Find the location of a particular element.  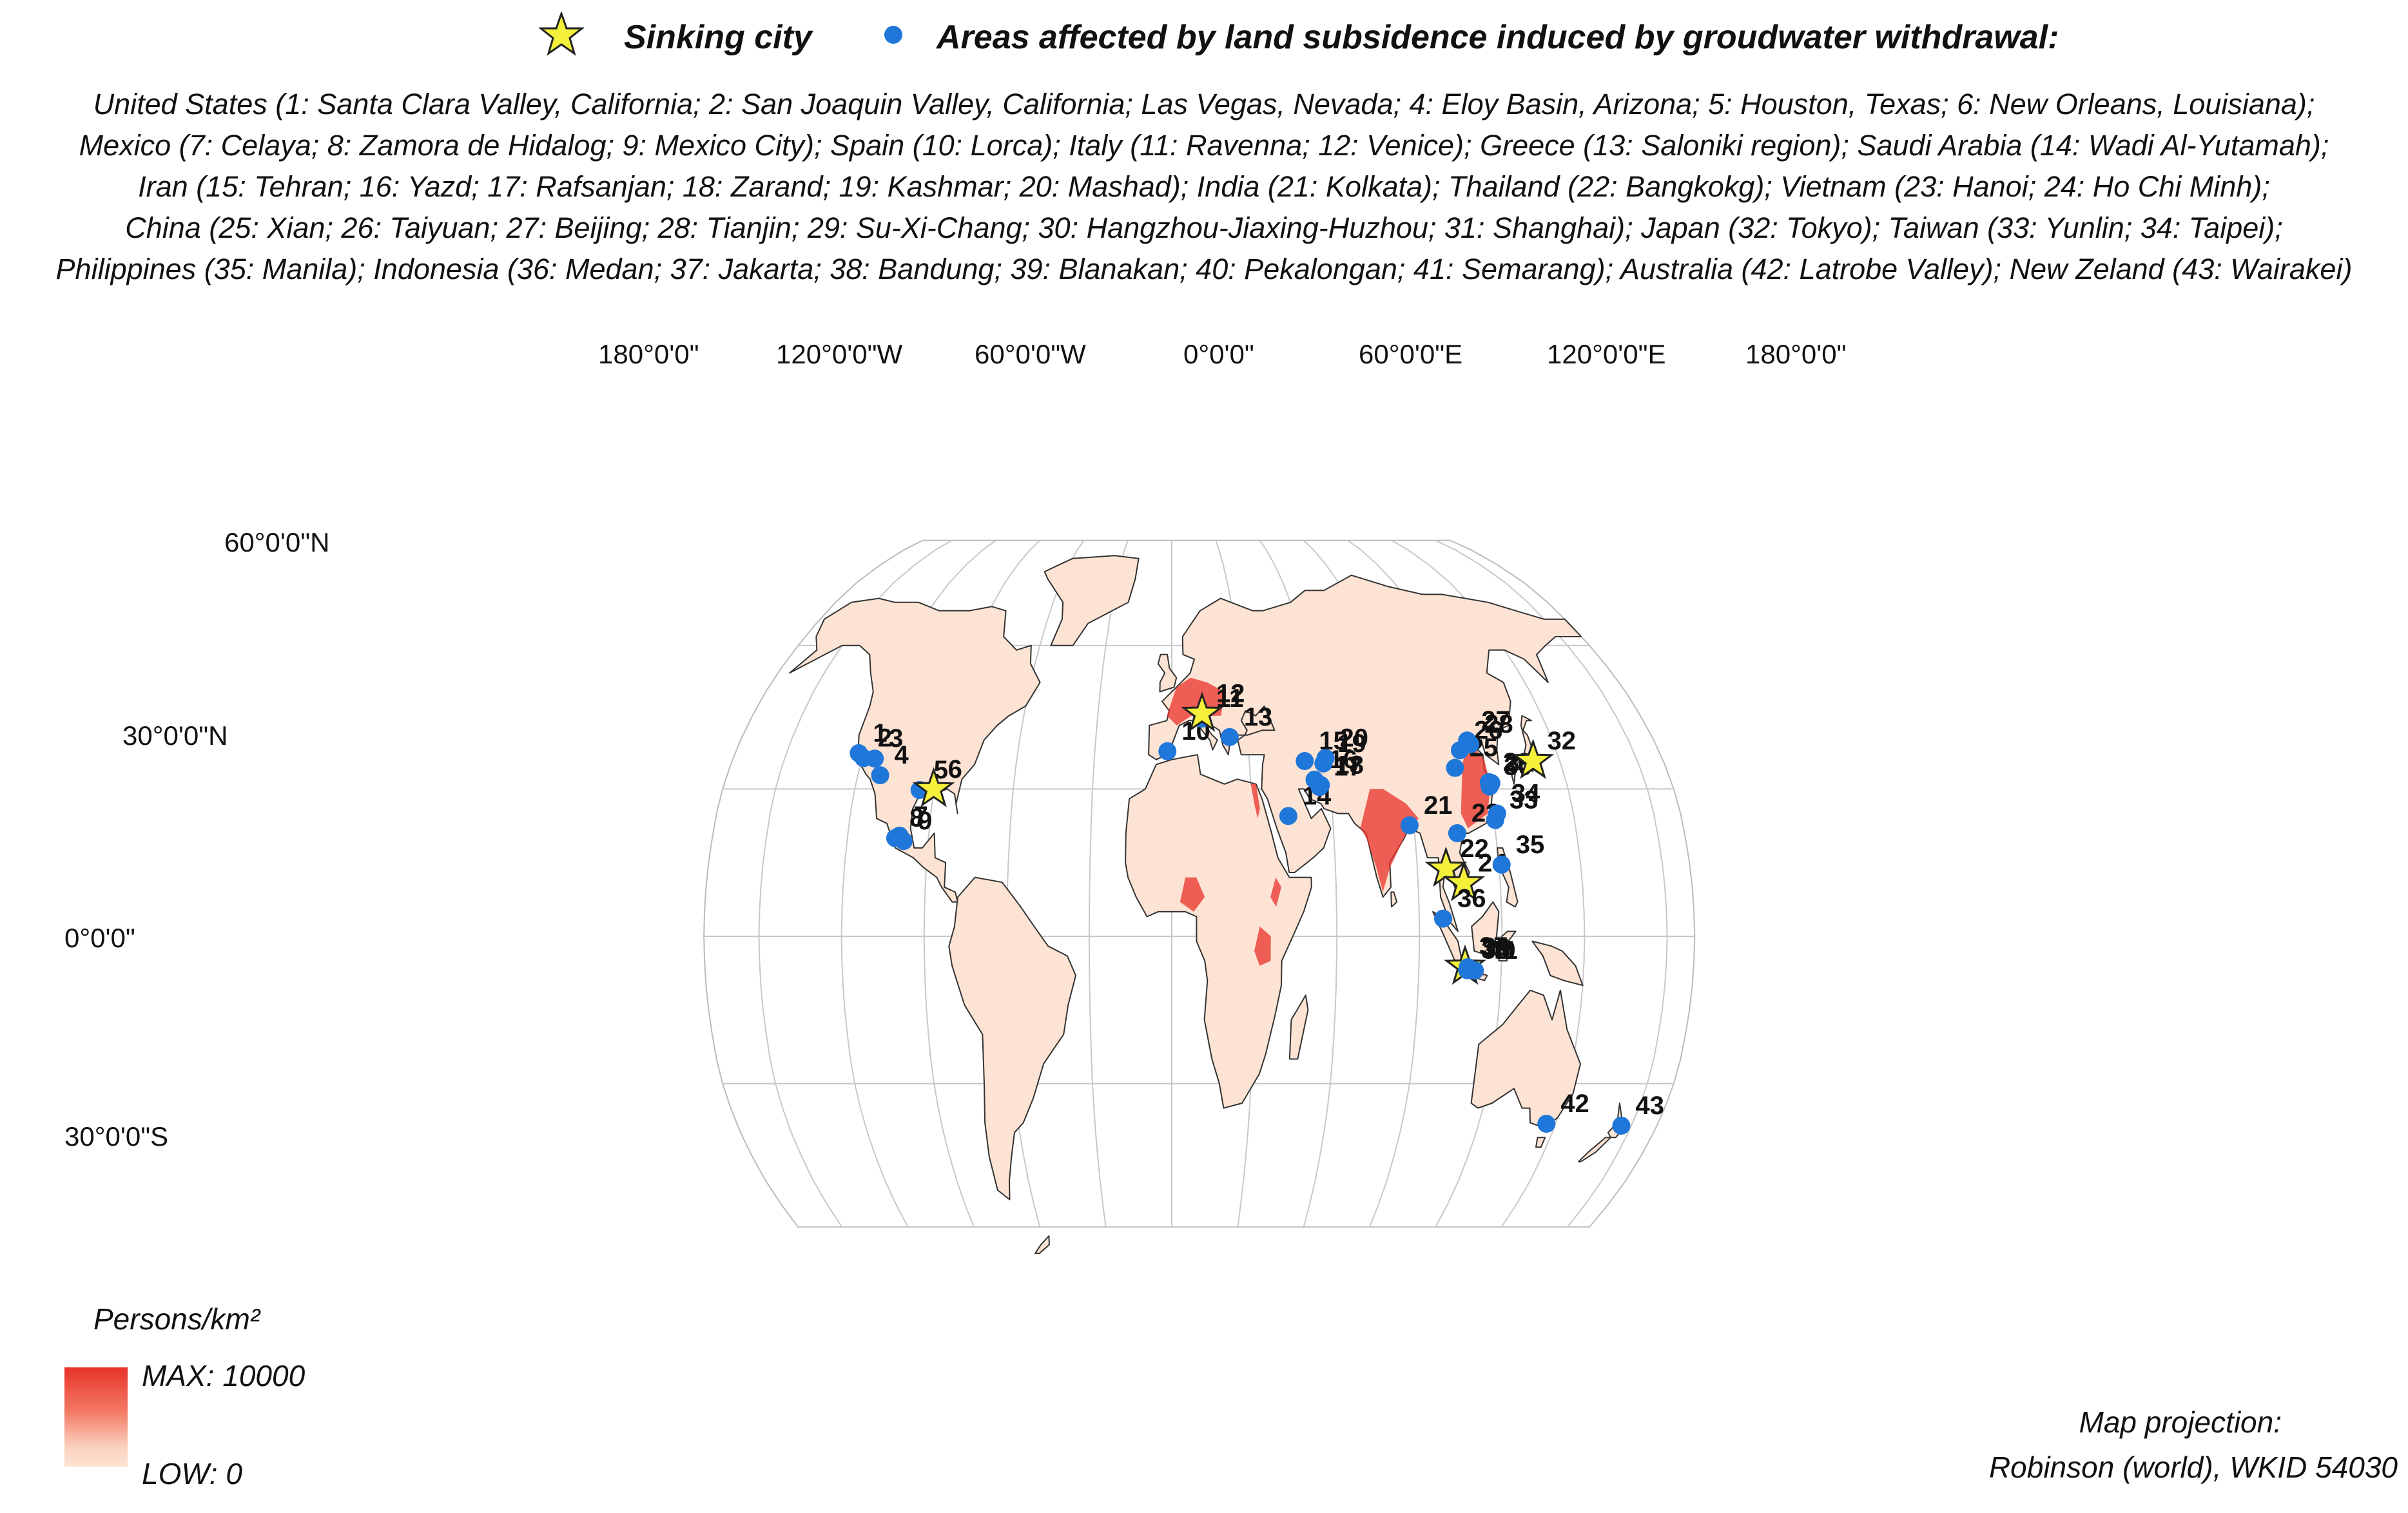

site-number: 20 is located at coordinates (1354, 738).